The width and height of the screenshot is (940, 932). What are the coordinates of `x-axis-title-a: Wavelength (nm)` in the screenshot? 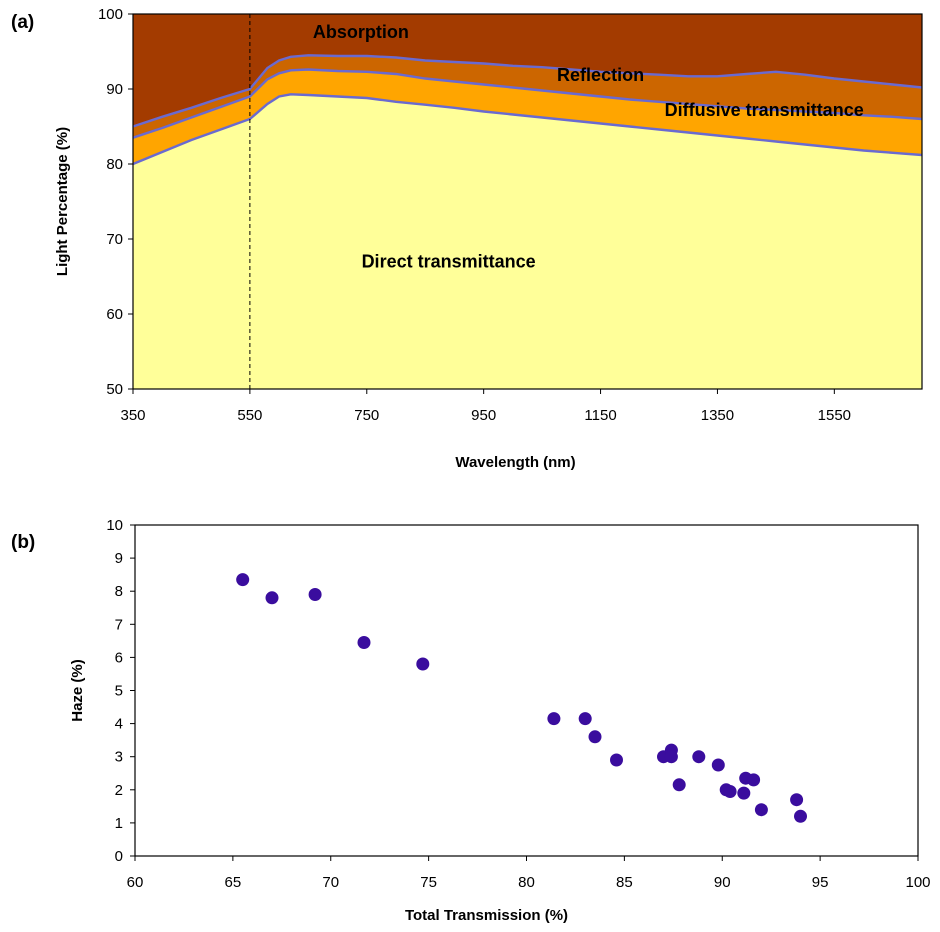 It's located at (515, 462).